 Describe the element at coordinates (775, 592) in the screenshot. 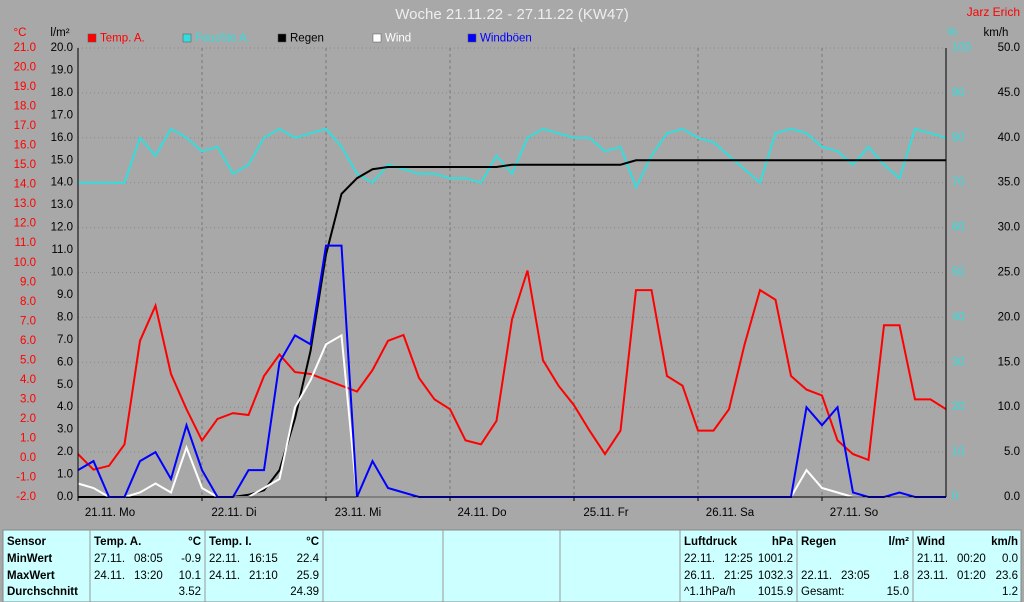

I see `cell: 1015.9` at that location.